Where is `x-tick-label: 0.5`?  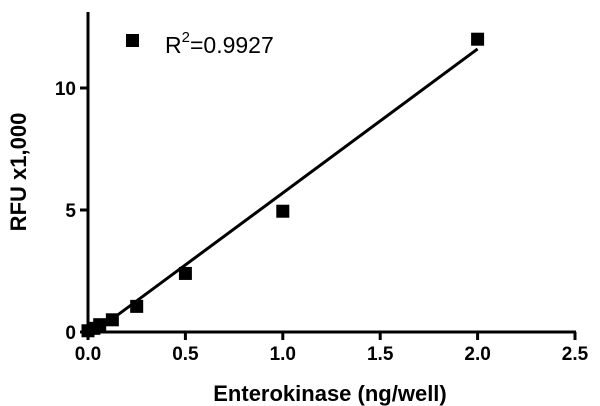 x-tick-label: 0.5 is located at coordinates (185, 354).